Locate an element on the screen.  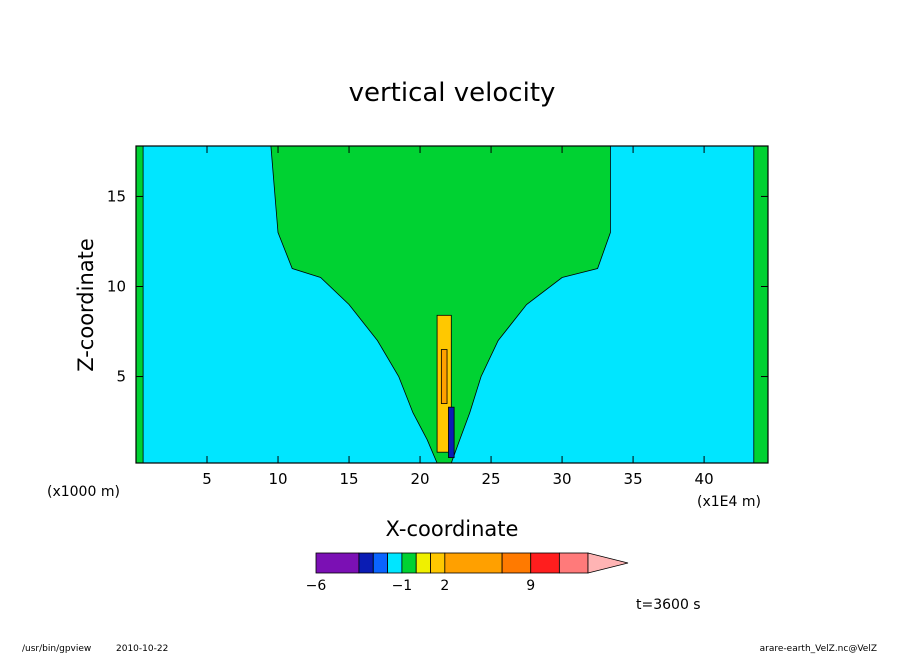
footer-source: arare-earth_VelZ.nc@VelZ is located at coordinates (818, 649).